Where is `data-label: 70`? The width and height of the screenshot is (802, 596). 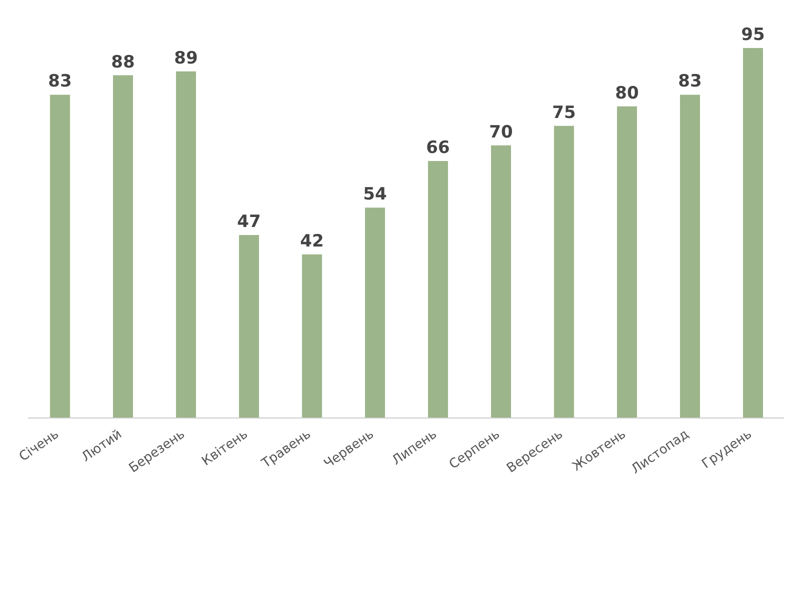
data-label: 70 is located at coordinates (501, 132).